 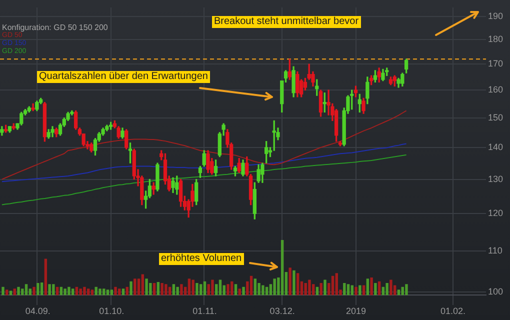 I want to click on y-tick-label: 190, so click(x=496, y=15).